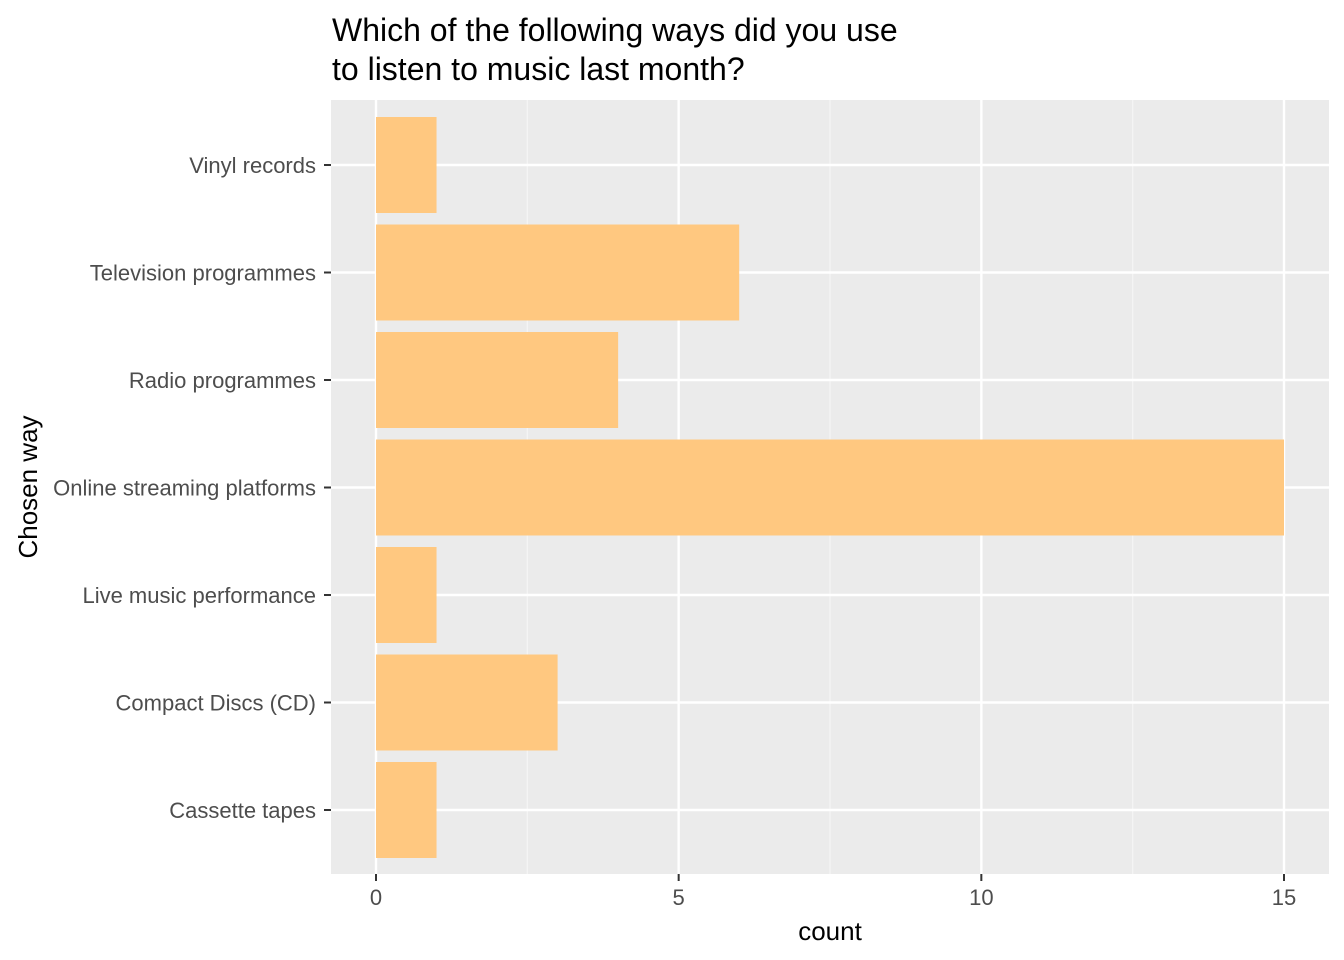 Image resolution: width=1344 pixels, height=960 pixels. What do you see at coordinates (28, 486) in the screenshot?
I see `y-axis-title: Chosen way` at bounding box center [28, 486].